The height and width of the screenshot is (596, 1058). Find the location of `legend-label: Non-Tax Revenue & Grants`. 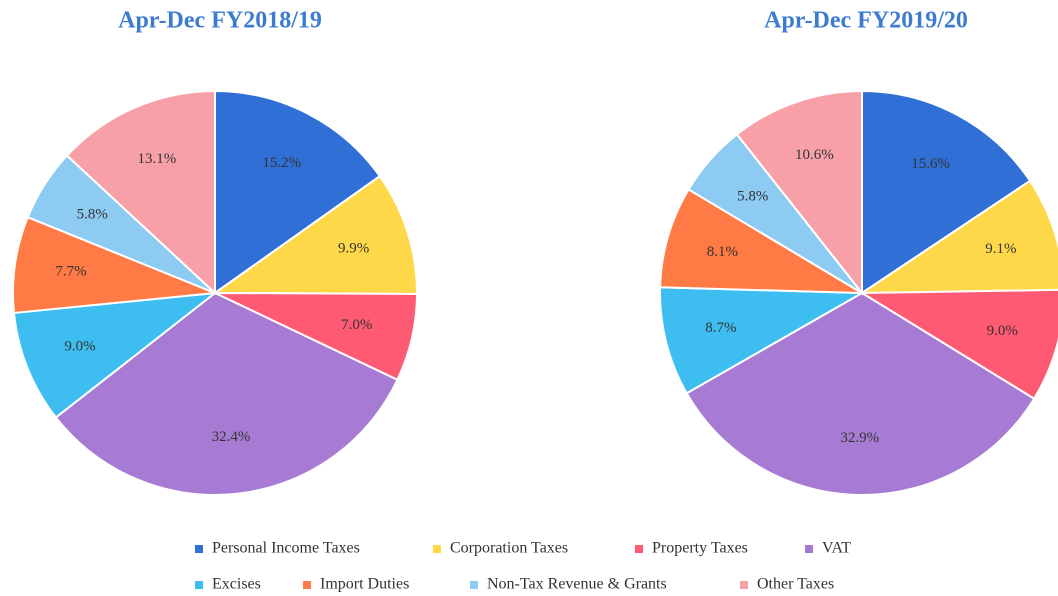

legend-label: Non-Tax Revenue & Grants is located at coordinates (577, 584).